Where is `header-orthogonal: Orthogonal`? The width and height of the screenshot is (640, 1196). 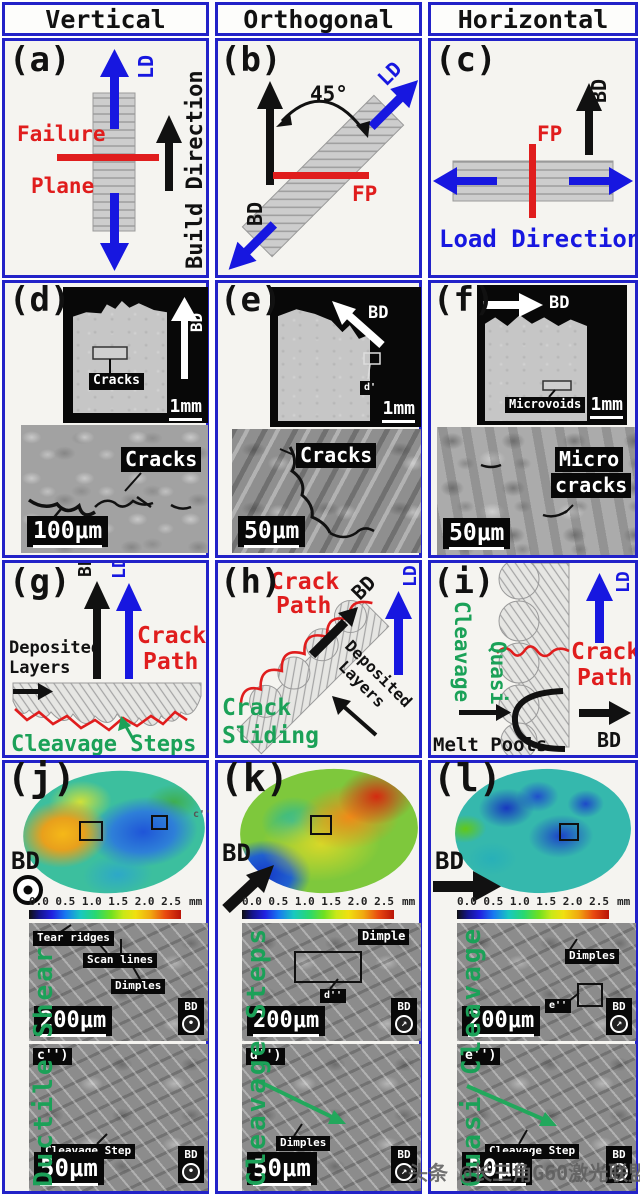 header-orthogonal: Orthogonal is located at coordinates (318, 19).